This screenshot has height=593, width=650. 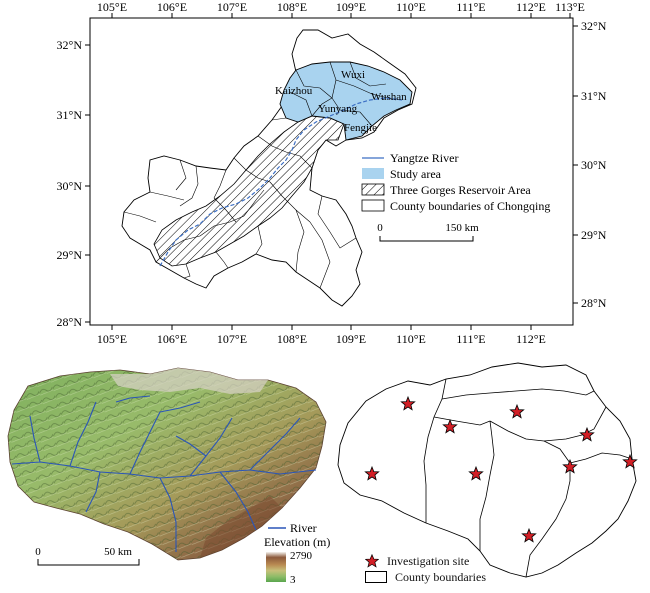 What do you see at coordinates (376, 577) in the screenshot?
I see `county-swatch` at bounding box center [376, 577].